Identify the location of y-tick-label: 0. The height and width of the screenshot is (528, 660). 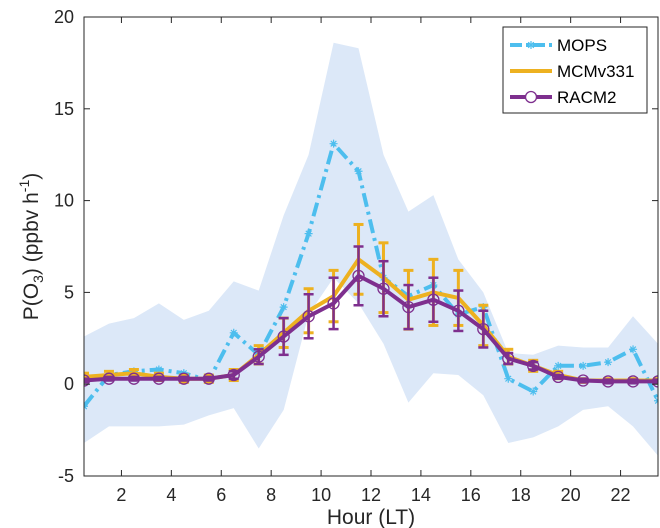
(69, 384).